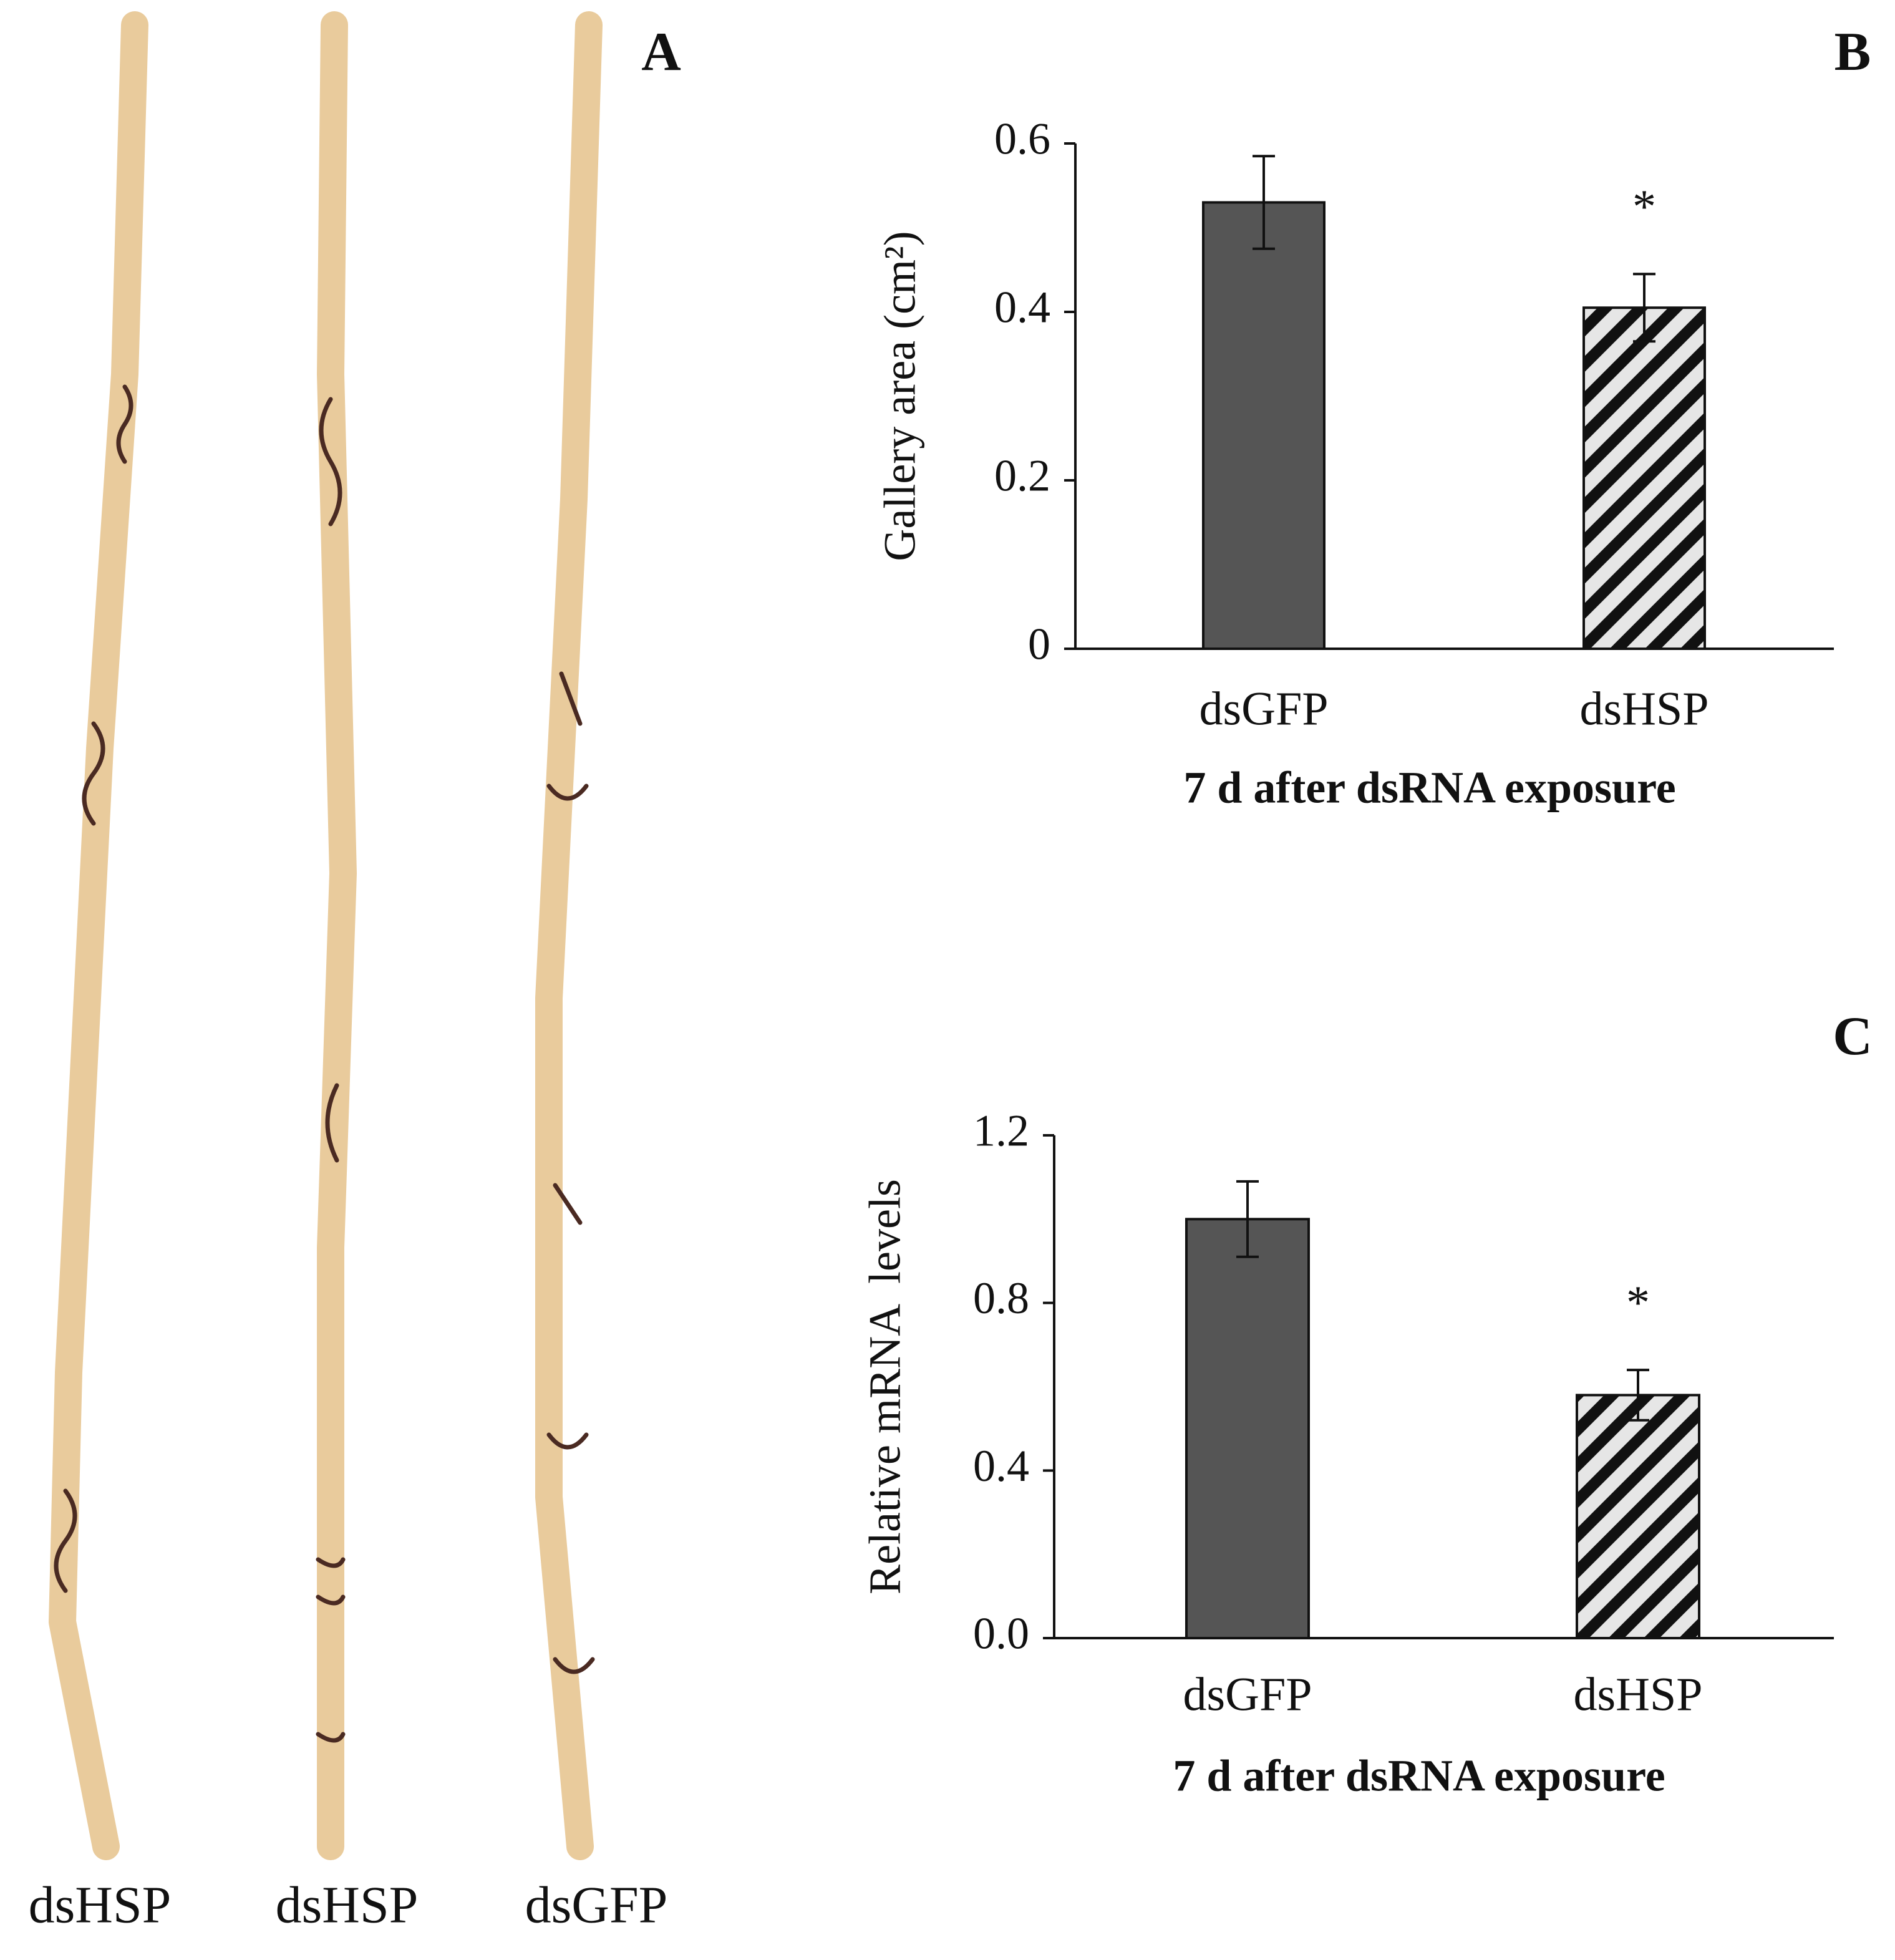 The image size is (1895, 1960). Describe the element at coordinates (661, 52) in the screenshot. I see `panel-label: A` at that location.